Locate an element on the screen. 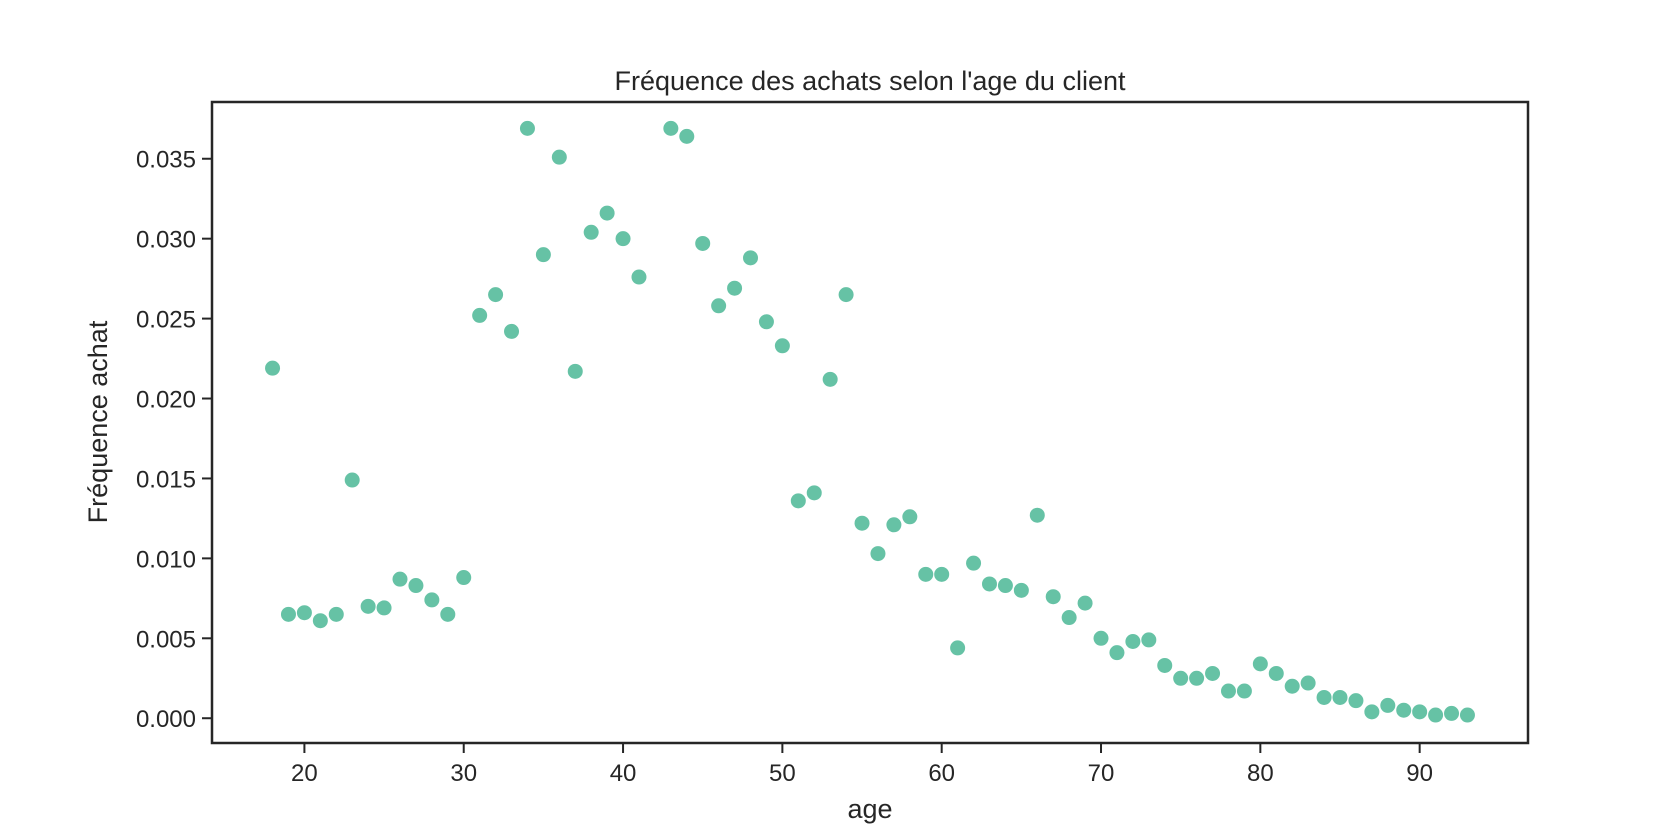 The width and height of the screenshot is (1680, 840). x-tick-label: 60 is located at coordinates (941, 773).